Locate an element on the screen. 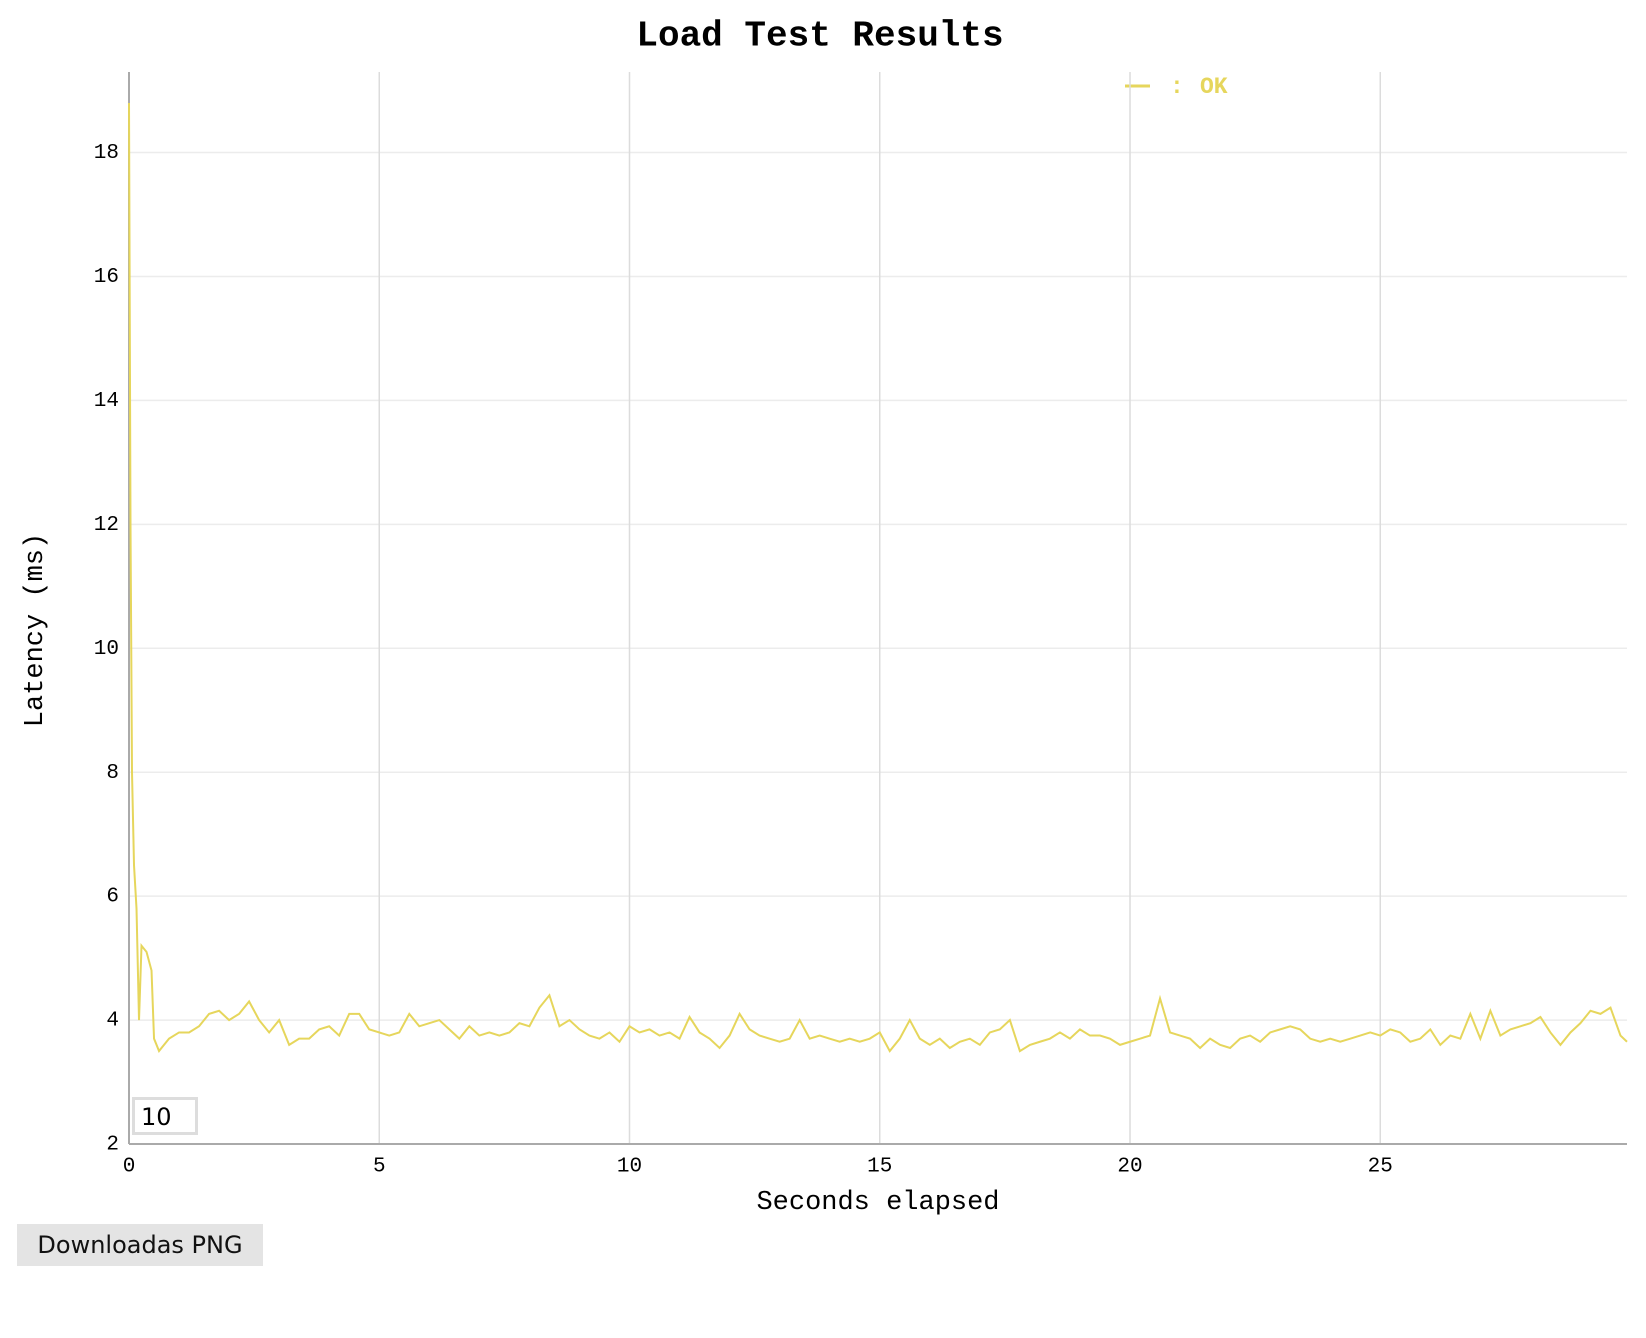  x-tick-label: 25 is located at coordinates (1380, 1167).